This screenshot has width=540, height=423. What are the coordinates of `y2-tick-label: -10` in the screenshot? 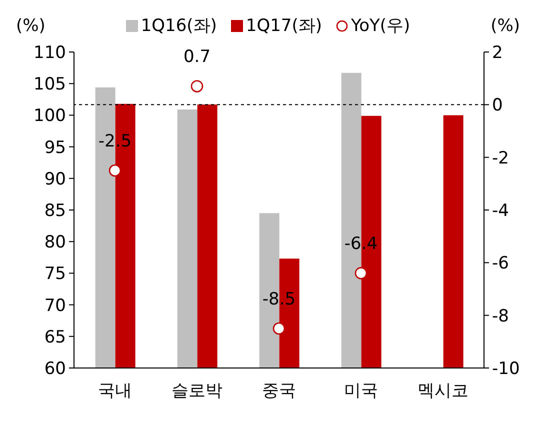 It's located at (506, 369).